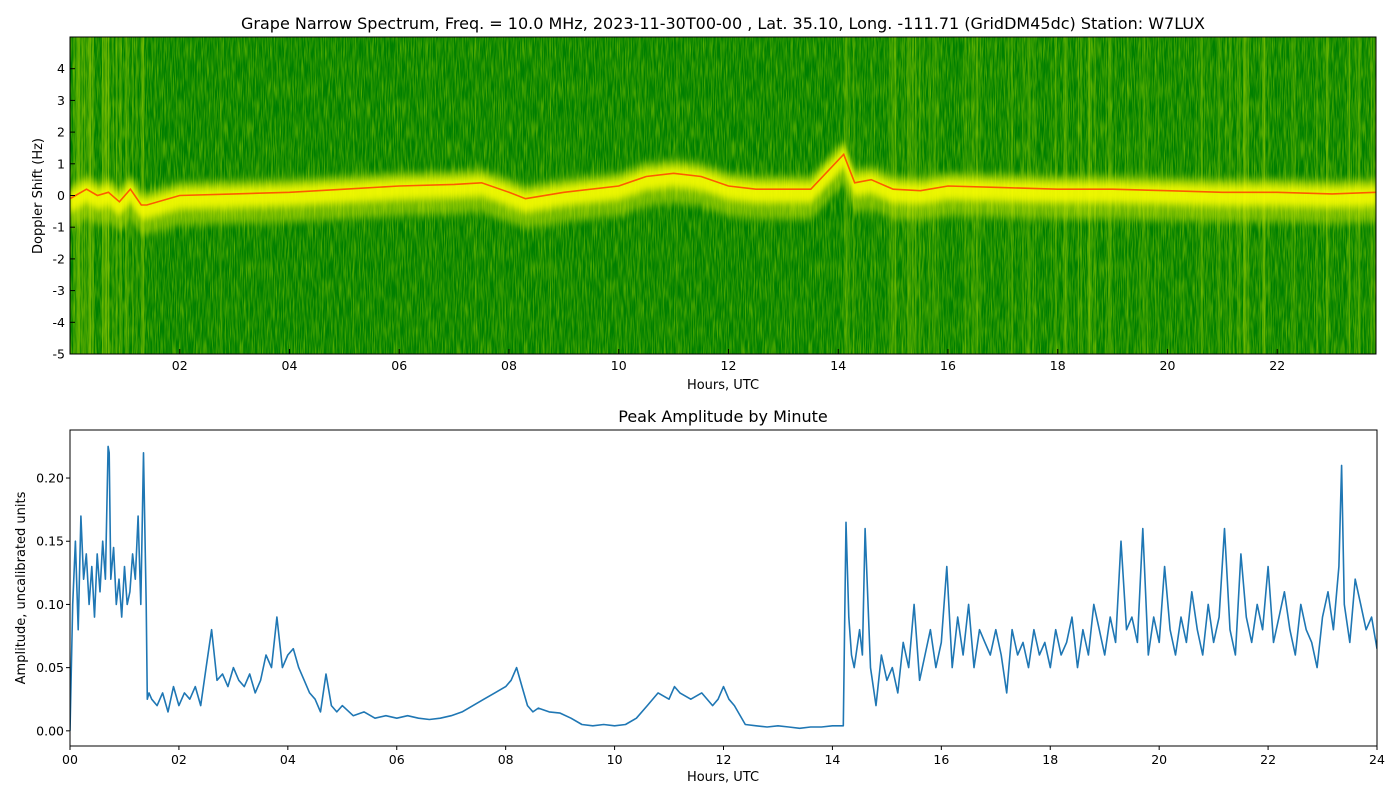 This screenshot has height=800, width=1400. Describe the element at coordinates (21, 587) in the screenshot. I see `amplitude-y-label: Amplitude, uncalibrated units` at that location.